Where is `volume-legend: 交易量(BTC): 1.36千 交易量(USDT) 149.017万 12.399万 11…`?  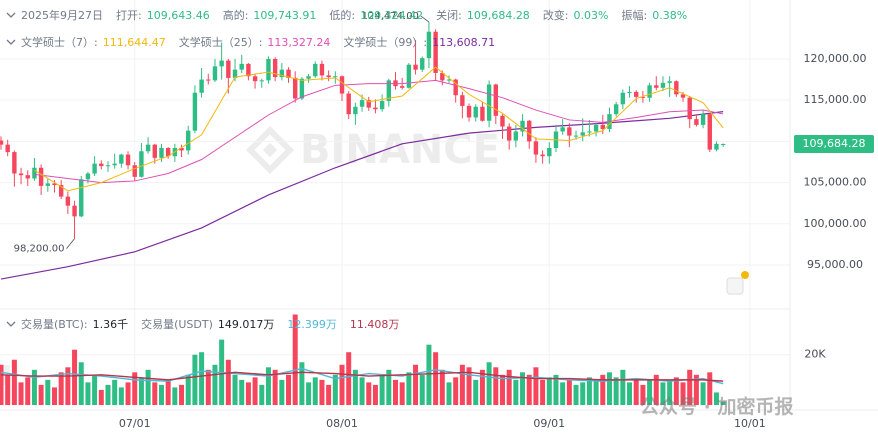
volume-legend: 交易量(BTC): 1.36千 交易量(USDT) 149.017万 12.399万 11… is located at coordinates (206, 324).